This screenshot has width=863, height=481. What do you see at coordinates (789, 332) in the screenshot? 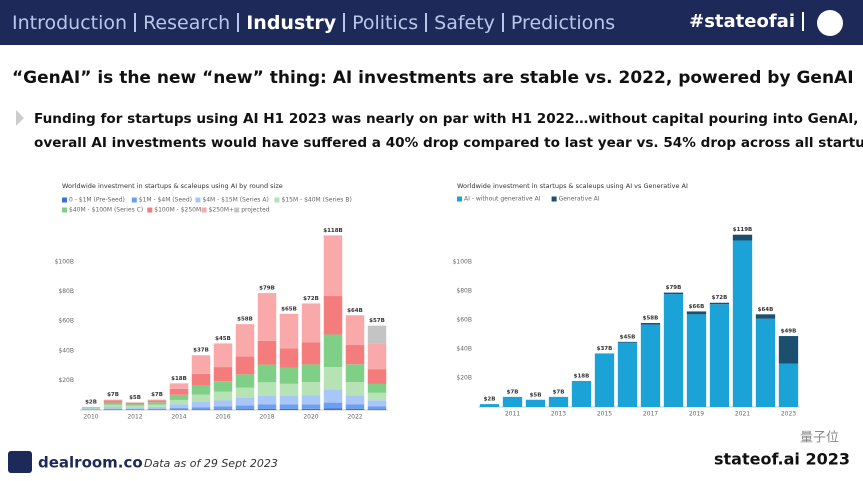
I see `total-label: $49B` at bounding box center [789, 332].